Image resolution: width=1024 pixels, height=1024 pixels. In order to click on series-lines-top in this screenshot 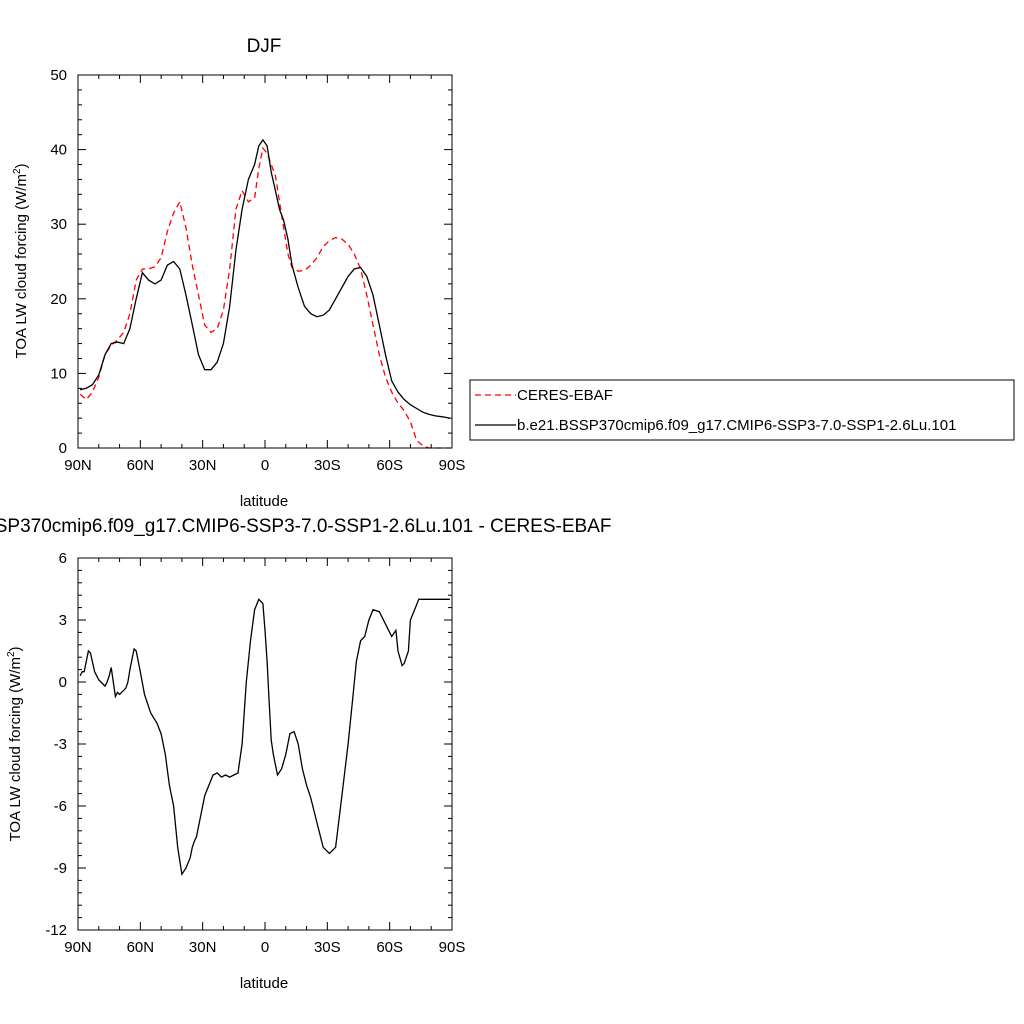, I will do `click(265, 293)`.